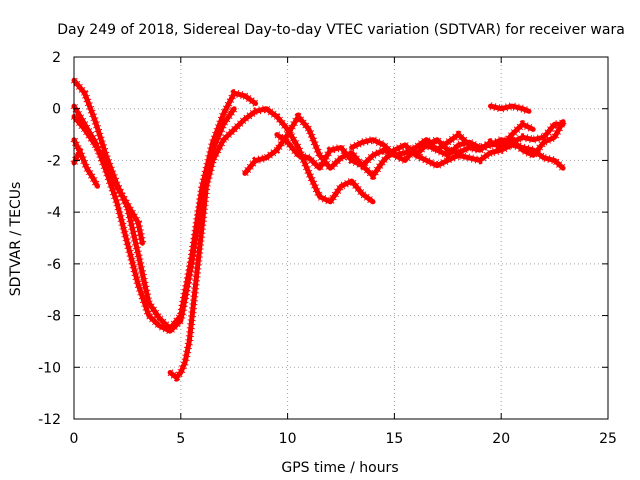 Image resolution: width=640 pixels, height=480 pixels. Describe the element at coordinates (180, 439) in the screenshot. I see `x-tick-label: 5` at that location.